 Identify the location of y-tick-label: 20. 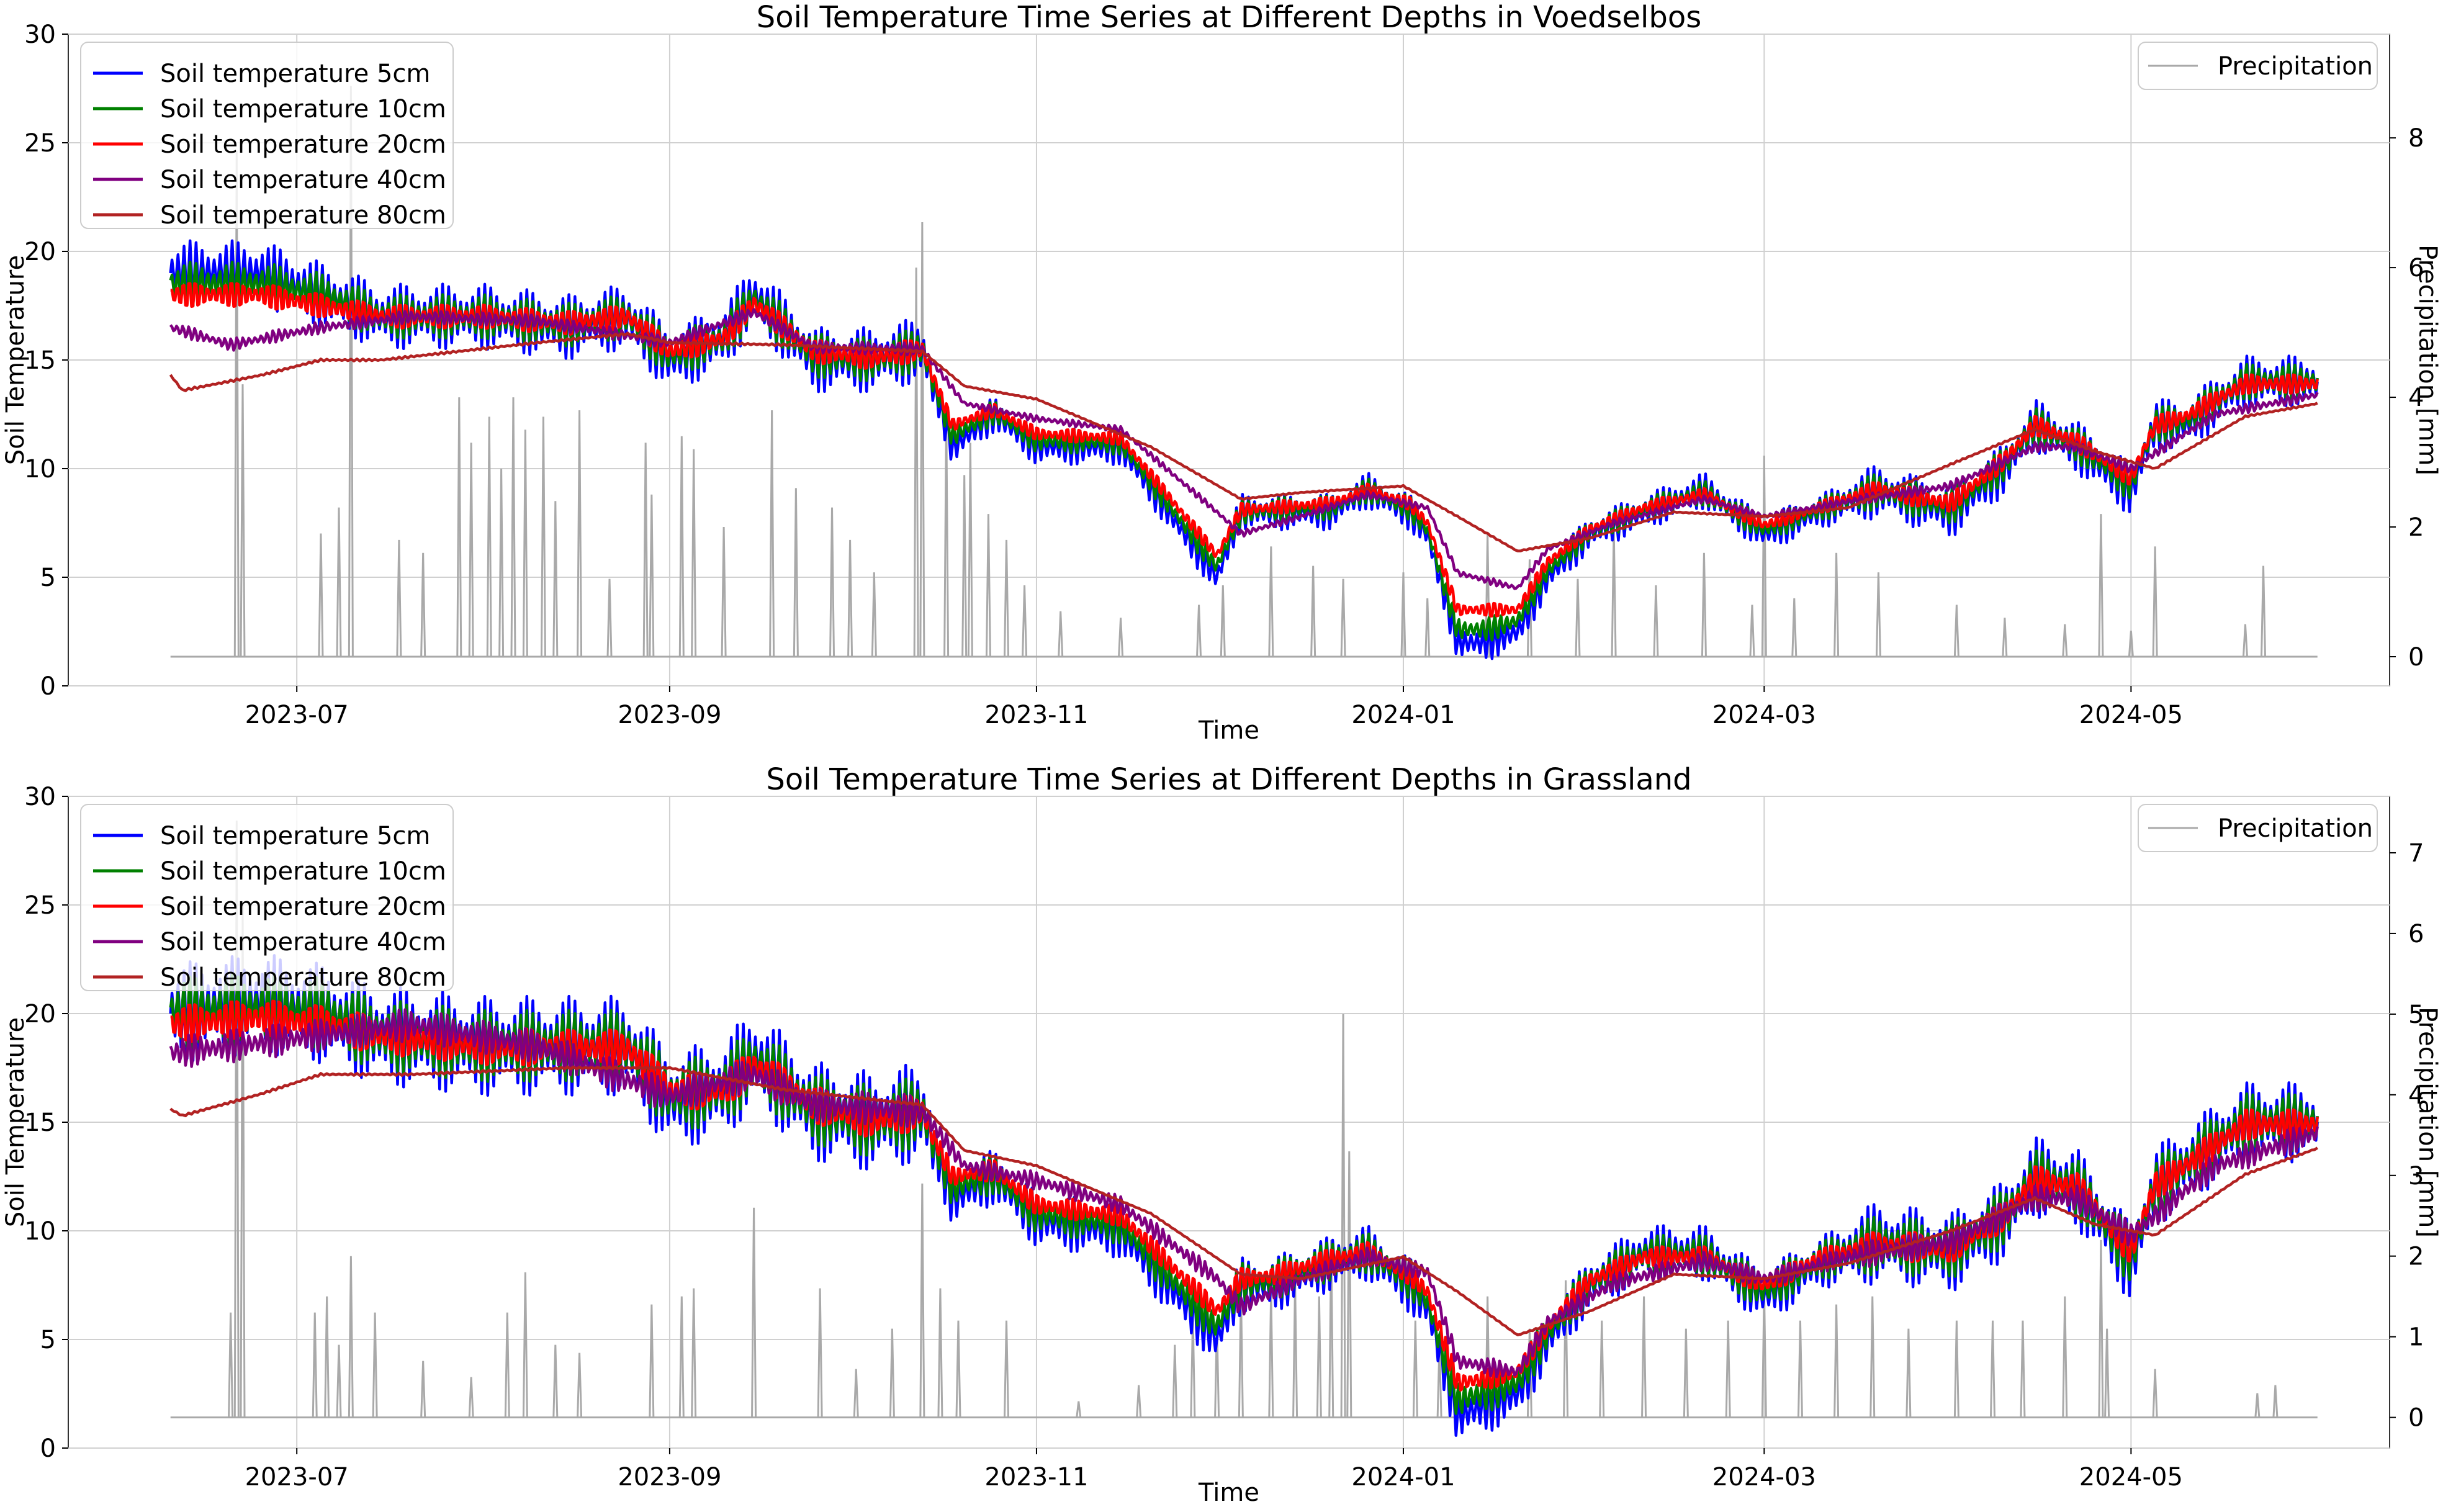
(40, 1014).